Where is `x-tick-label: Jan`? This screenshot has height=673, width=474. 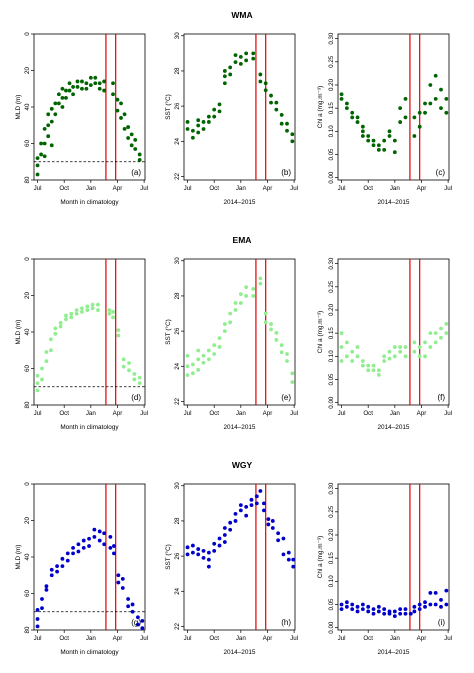 x-tick-label: Jan is located at coordinates (395, 188).